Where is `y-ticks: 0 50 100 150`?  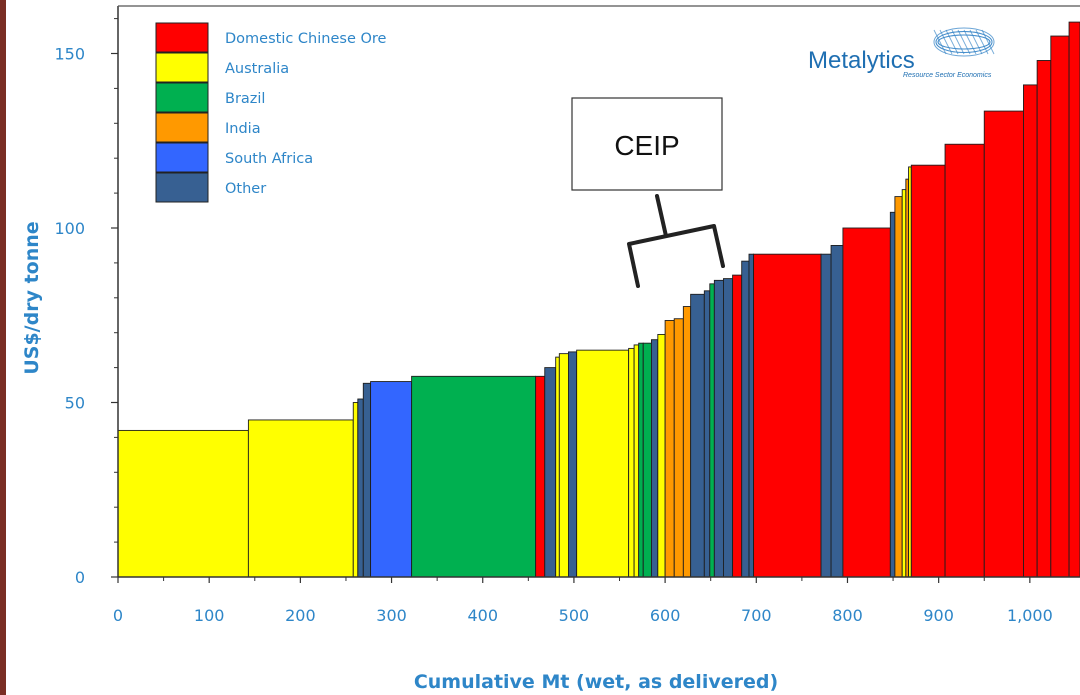 y-ticks: 0 50 100 150 is located at coordinates (86, 303).